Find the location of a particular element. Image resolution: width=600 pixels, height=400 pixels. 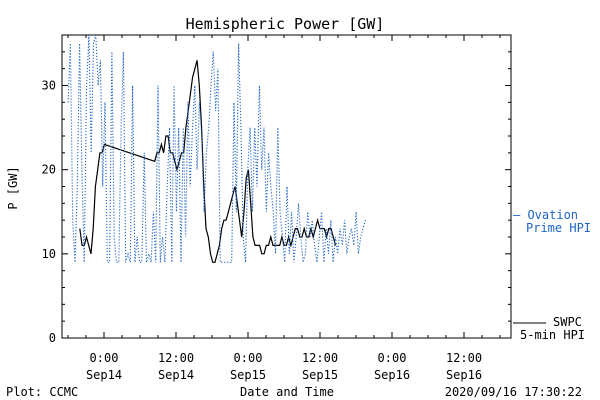

y-tick-label: 0 is located at coordinates (52, 338).